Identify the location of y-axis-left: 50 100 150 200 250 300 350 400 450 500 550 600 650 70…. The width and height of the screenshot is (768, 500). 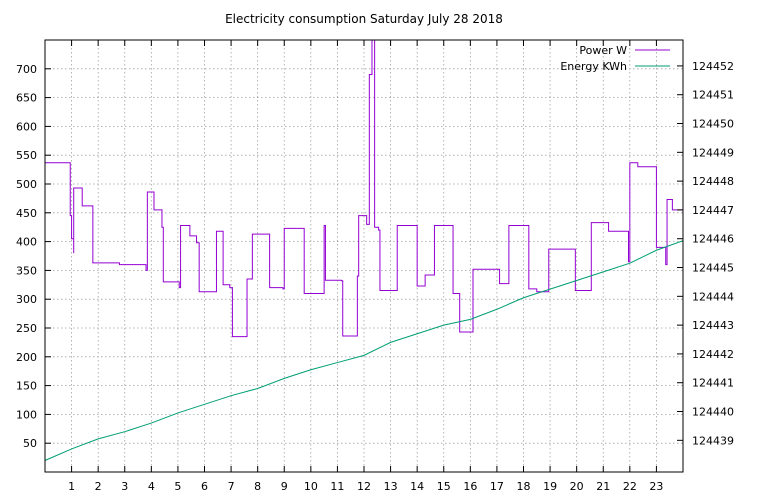
(33, 256).